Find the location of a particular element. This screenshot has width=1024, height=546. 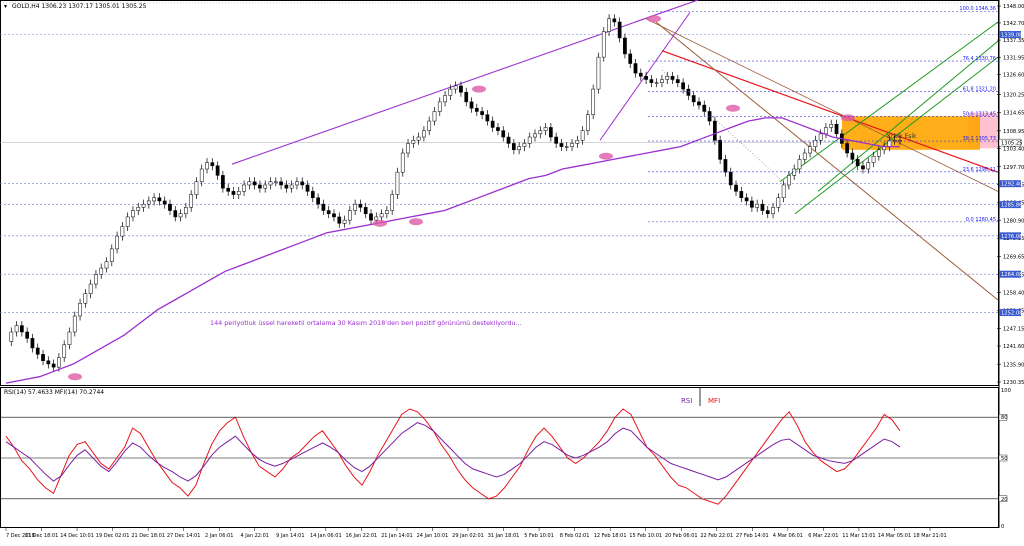

fib-level-label: 61.8 1321.20 is located at coordinates (979, 90).